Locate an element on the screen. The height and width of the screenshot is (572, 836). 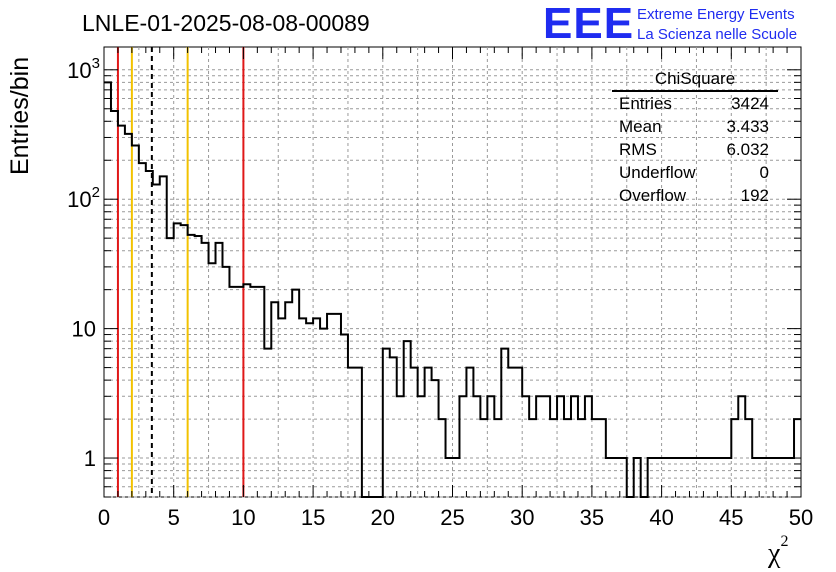
logo-line-2: La Scienza nelle Scuole is located at coordinates (717, 34).